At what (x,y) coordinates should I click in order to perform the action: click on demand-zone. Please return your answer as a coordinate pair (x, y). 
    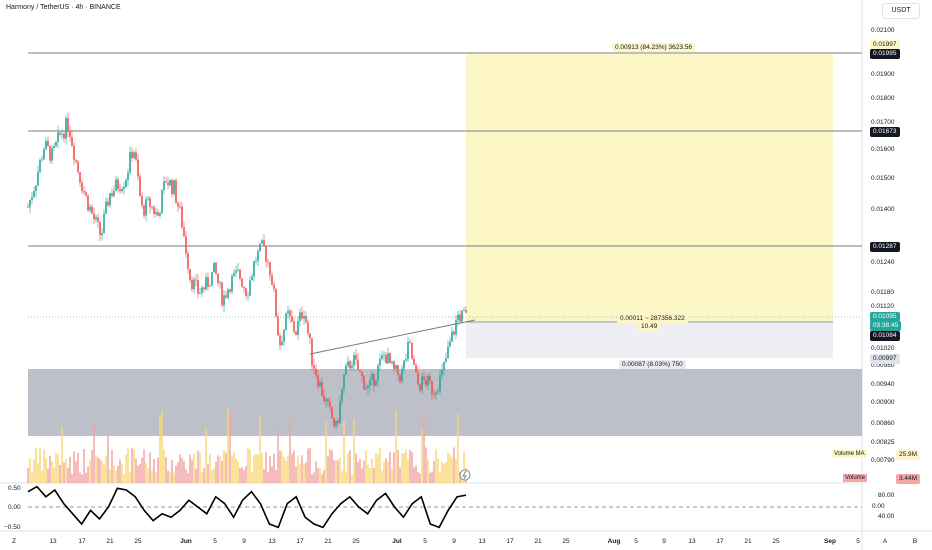
    Looking at the image, I should click on (445, 402).